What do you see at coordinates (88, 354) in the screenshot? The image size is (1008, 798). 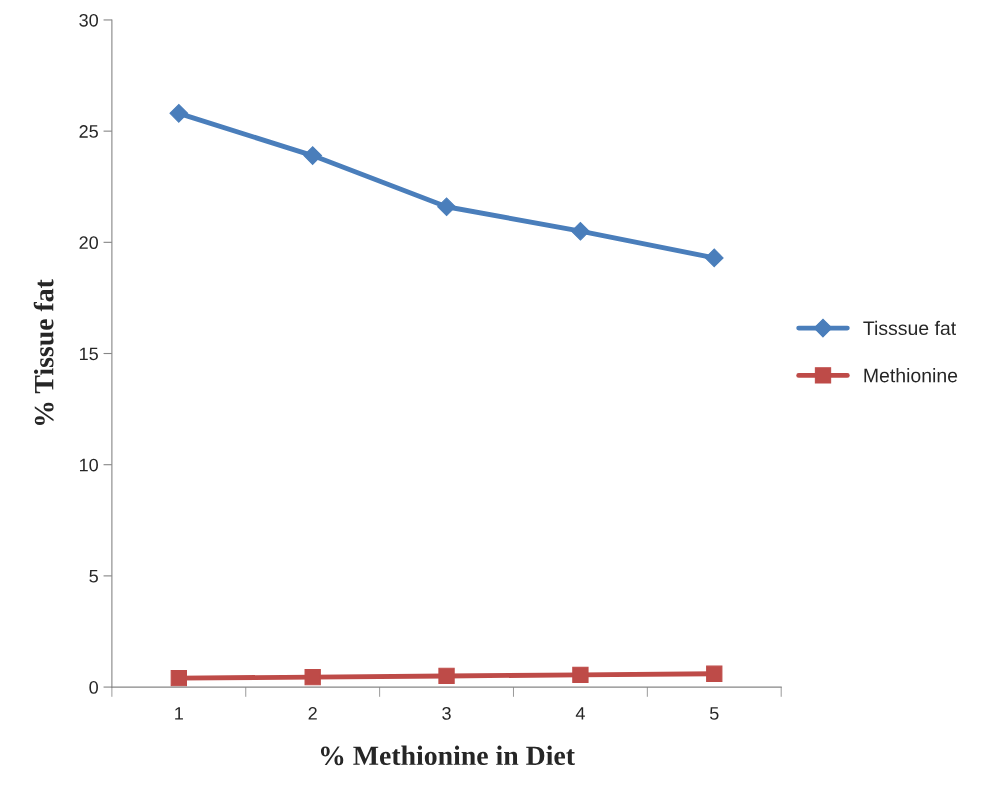 I see `y-tick-label: 15` at bounding box center [88, 354].